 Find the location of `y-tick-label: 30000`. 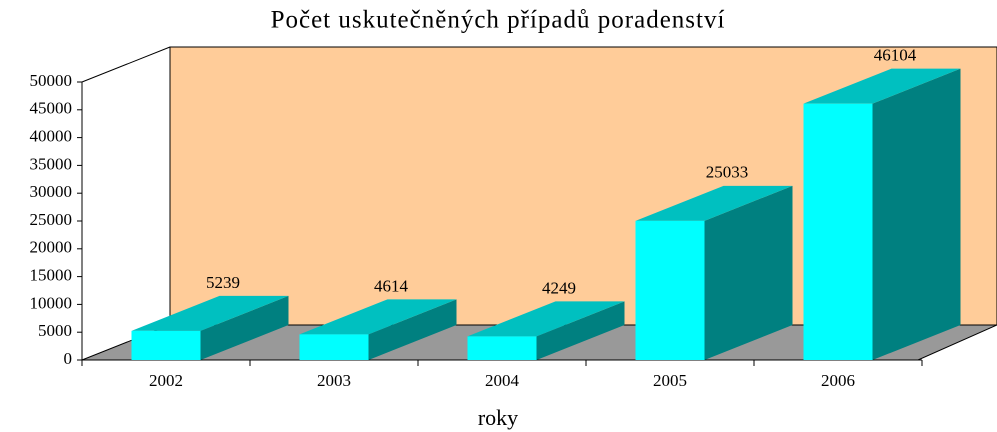

y-tick-label: 30000 is located at coordinates (51, 191).